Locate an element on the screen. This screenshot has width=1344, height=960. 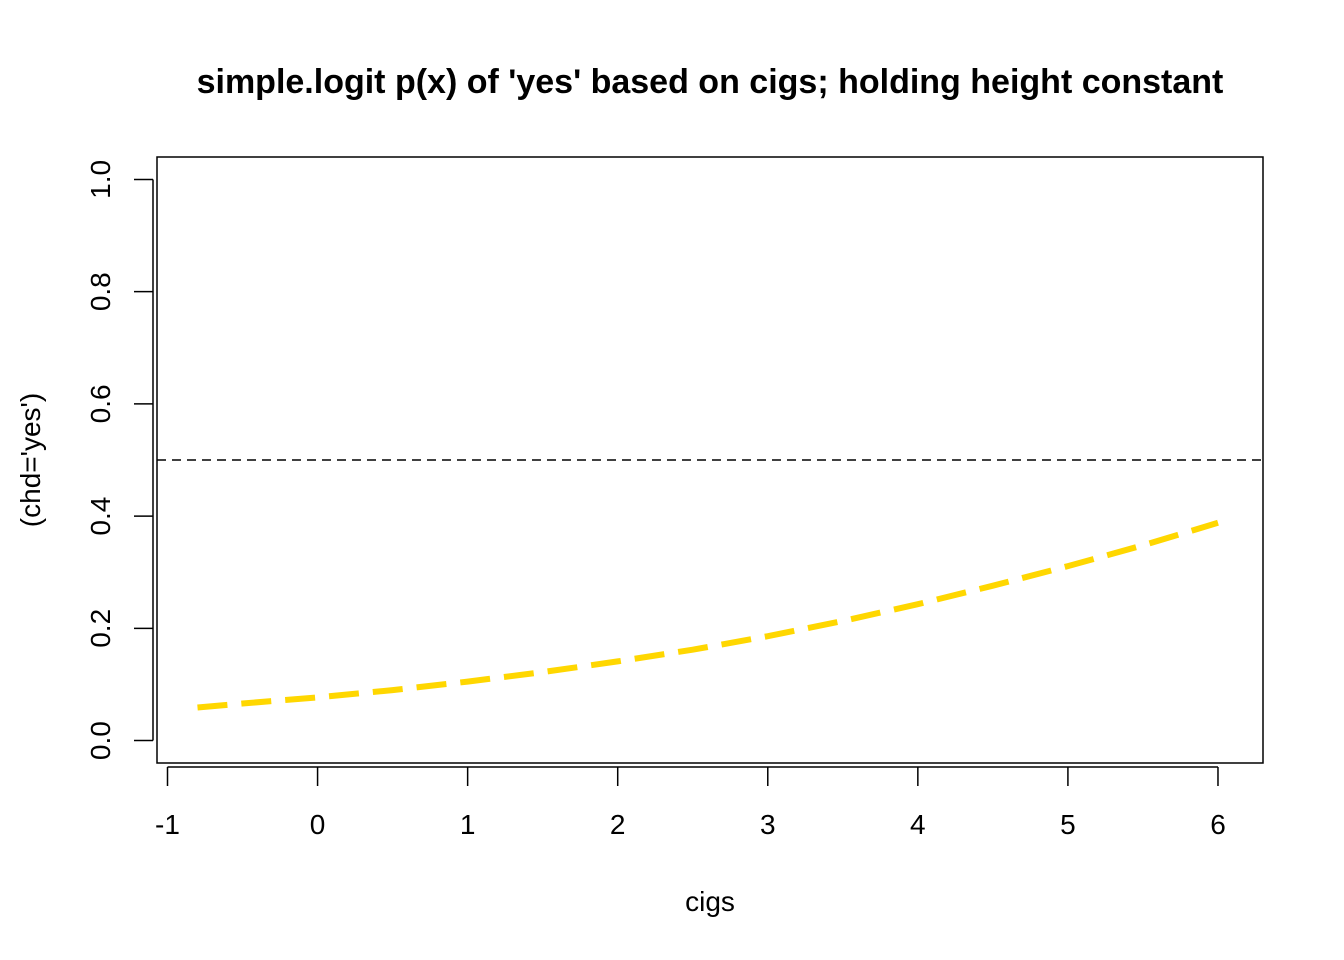
x-tick-label: 6 is located at coordinates (1218, 824).